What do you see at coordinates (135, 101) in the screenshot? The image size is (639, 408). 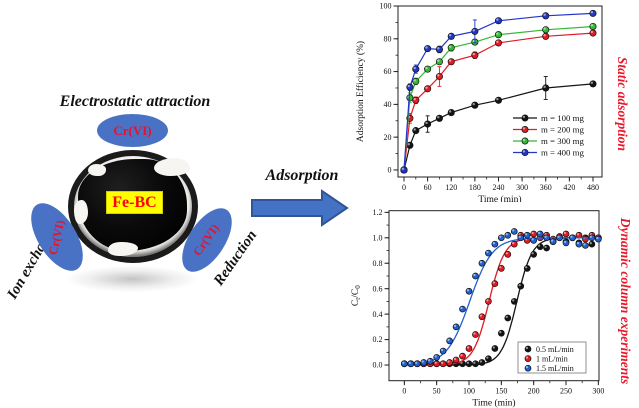 I see `electrostatic-attraction-label: Electrostatic attraction` at bounding box center [135, 101].